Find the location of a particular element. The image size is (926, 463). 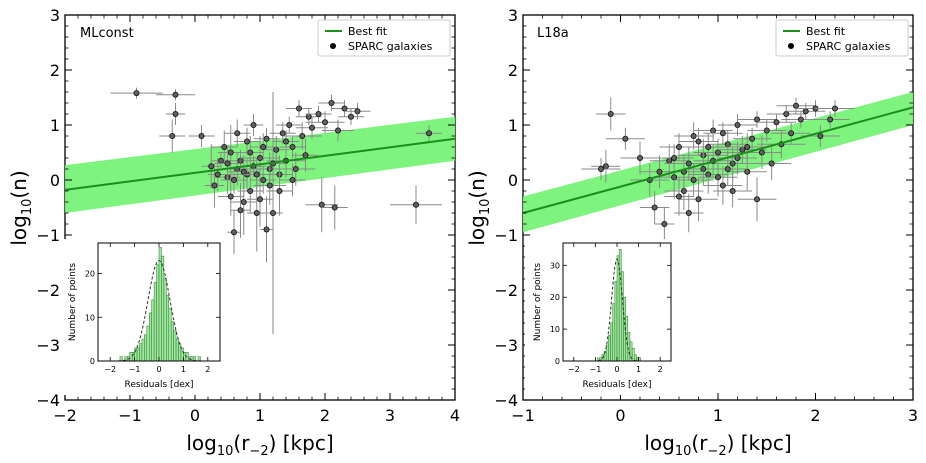

legend-label-fit: Best fit is located at coordinates (368, 31).